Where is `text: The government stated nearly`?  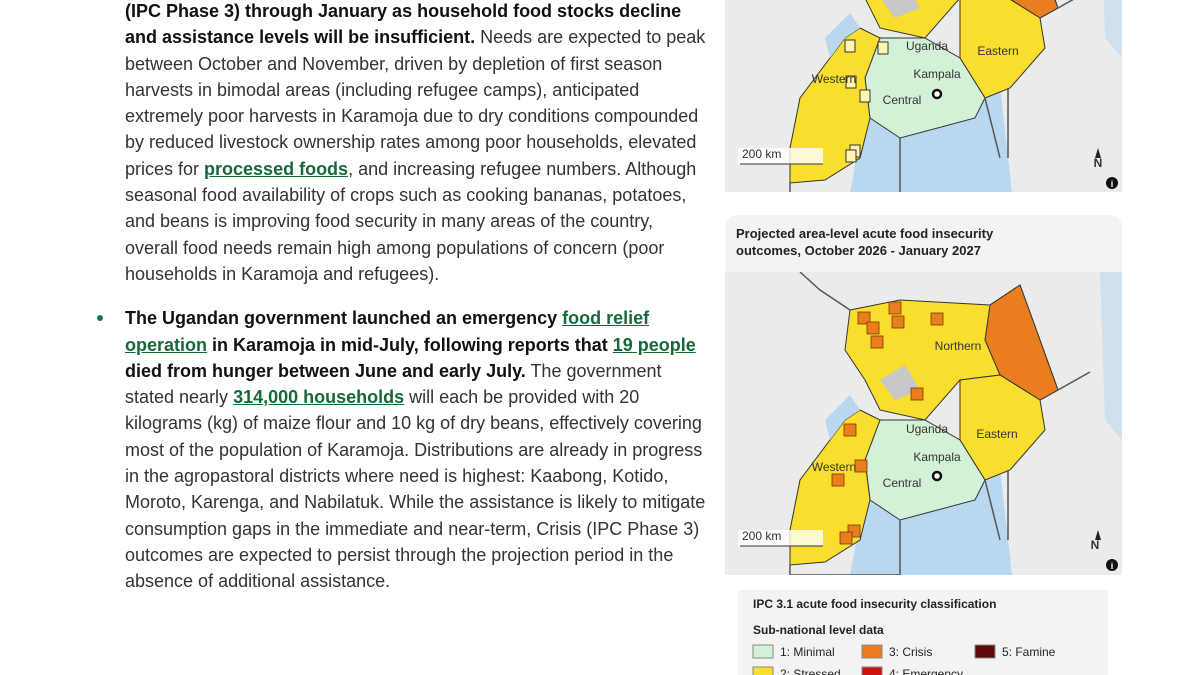 text: The government stated nearly is located at coordinates (393, 384).